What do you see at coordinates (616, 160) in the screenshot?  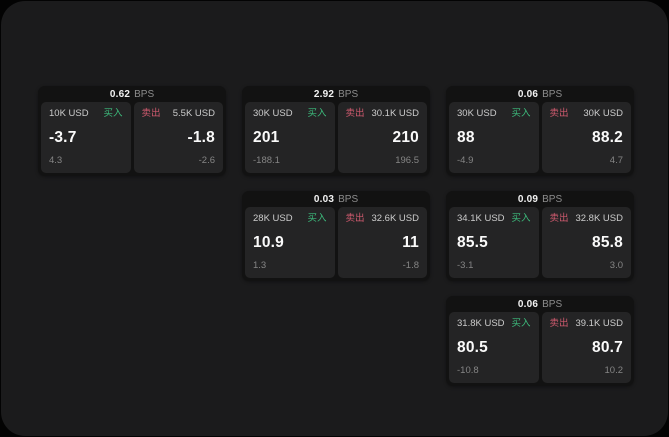 I see `sell-sub-value: 4.7` at bounding box center [616, 160].